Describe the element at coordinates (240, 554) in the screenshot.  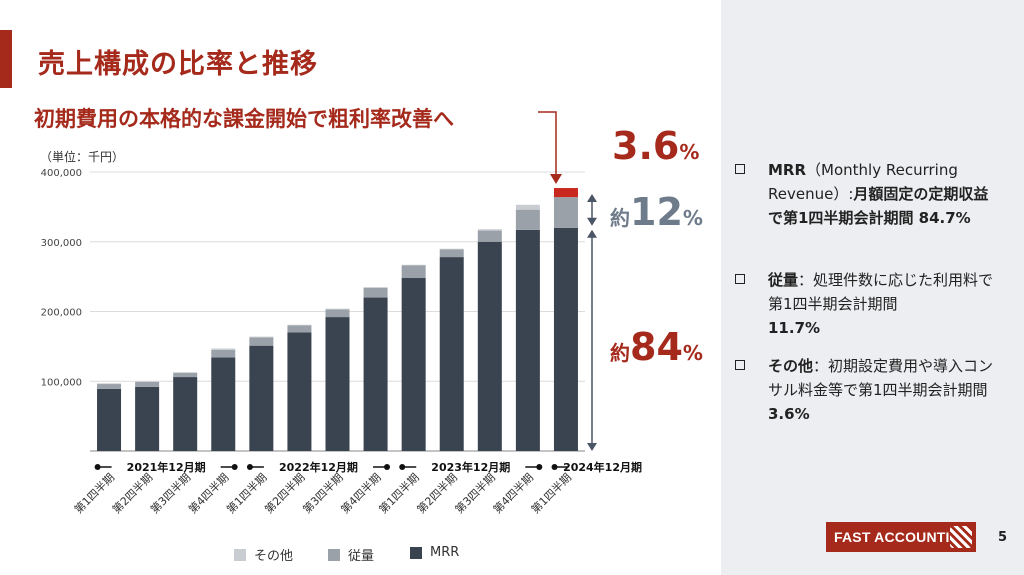
I see `legend-swatch-other` at that location.